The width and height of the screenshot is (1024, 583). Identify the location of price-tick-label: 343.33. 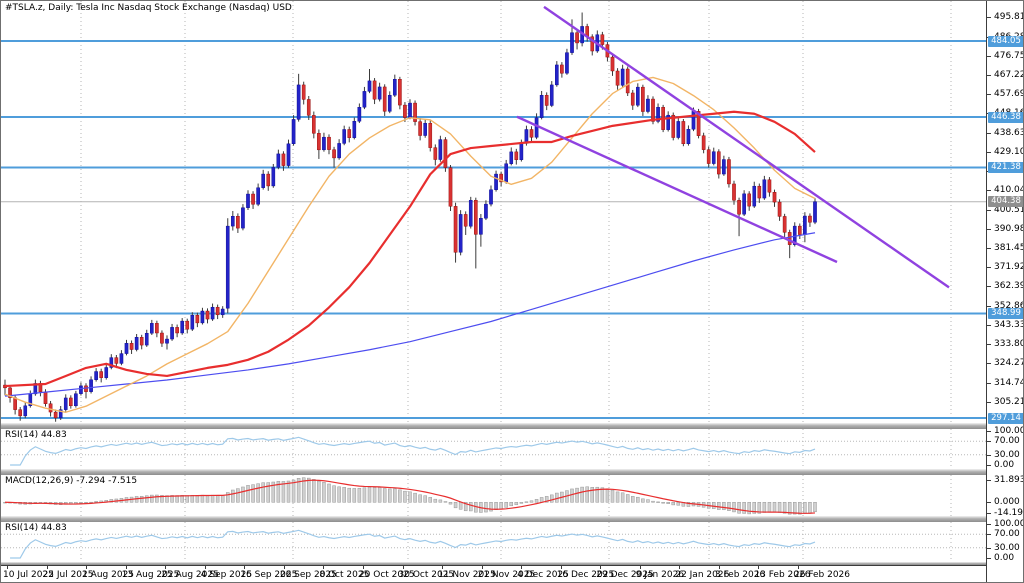
(1009, 324).